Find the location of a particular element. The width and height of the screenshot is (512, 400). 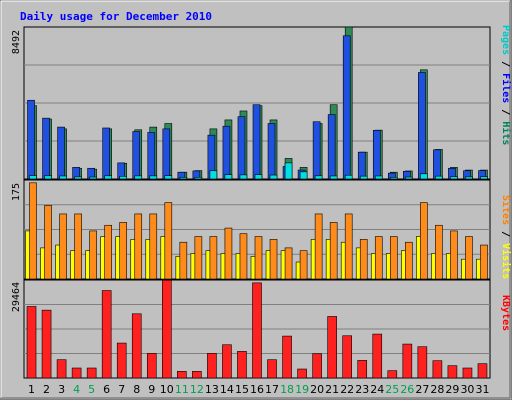

bar-kbytes-day-21: KBytes 21: 18500 is located at coordinates (332, 347).